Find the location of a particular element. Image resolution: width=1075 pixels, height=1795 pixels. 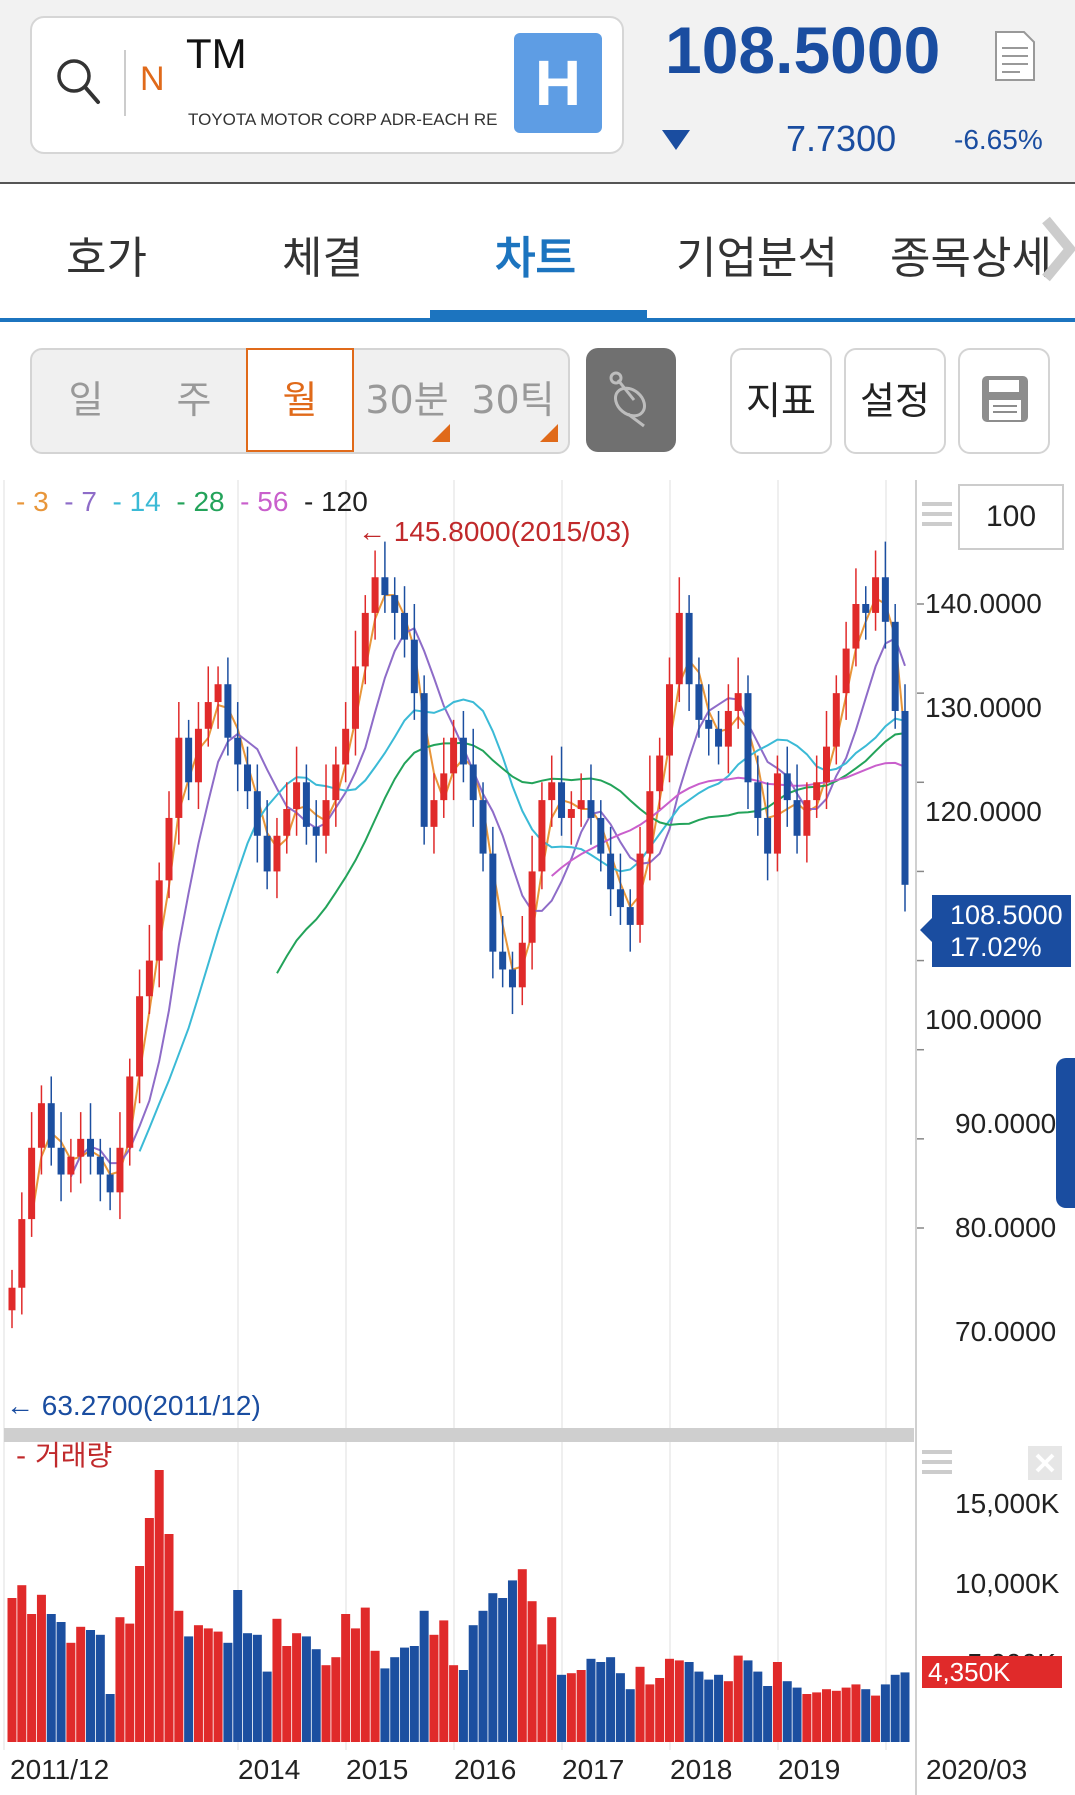

tab-company-analysis: 기업분석 is located at coordinates (757, 258).